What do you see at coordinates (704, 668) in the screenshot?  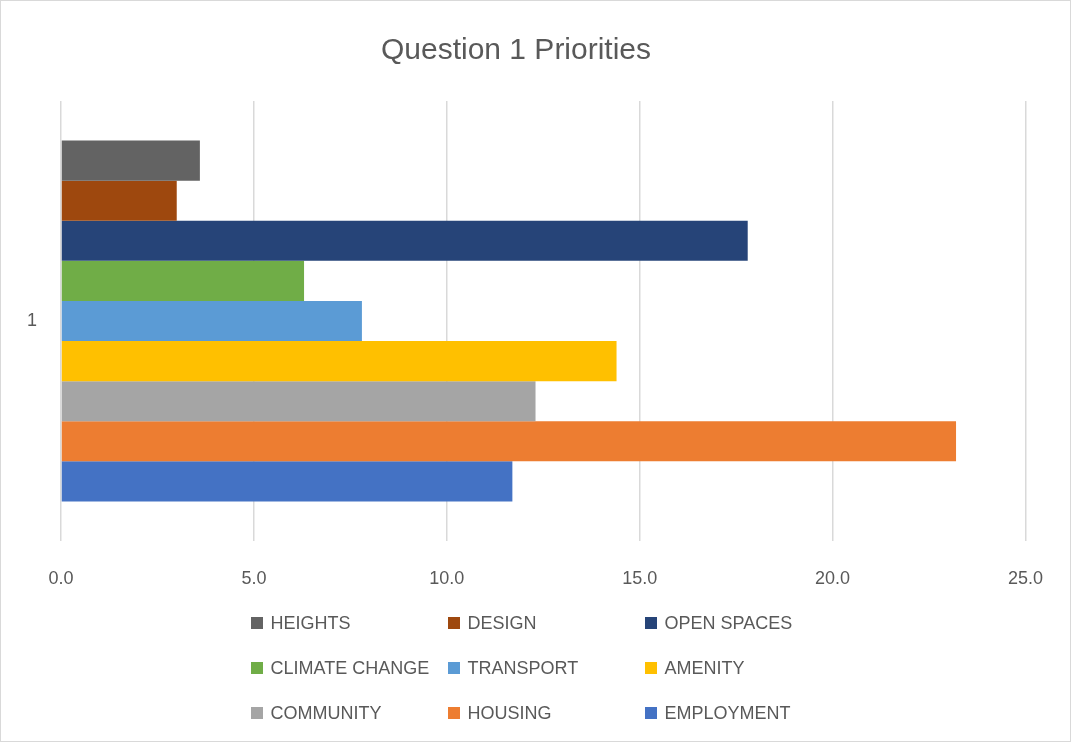 I see `legend-label: AMENITY` at bounding box center [704, 668].